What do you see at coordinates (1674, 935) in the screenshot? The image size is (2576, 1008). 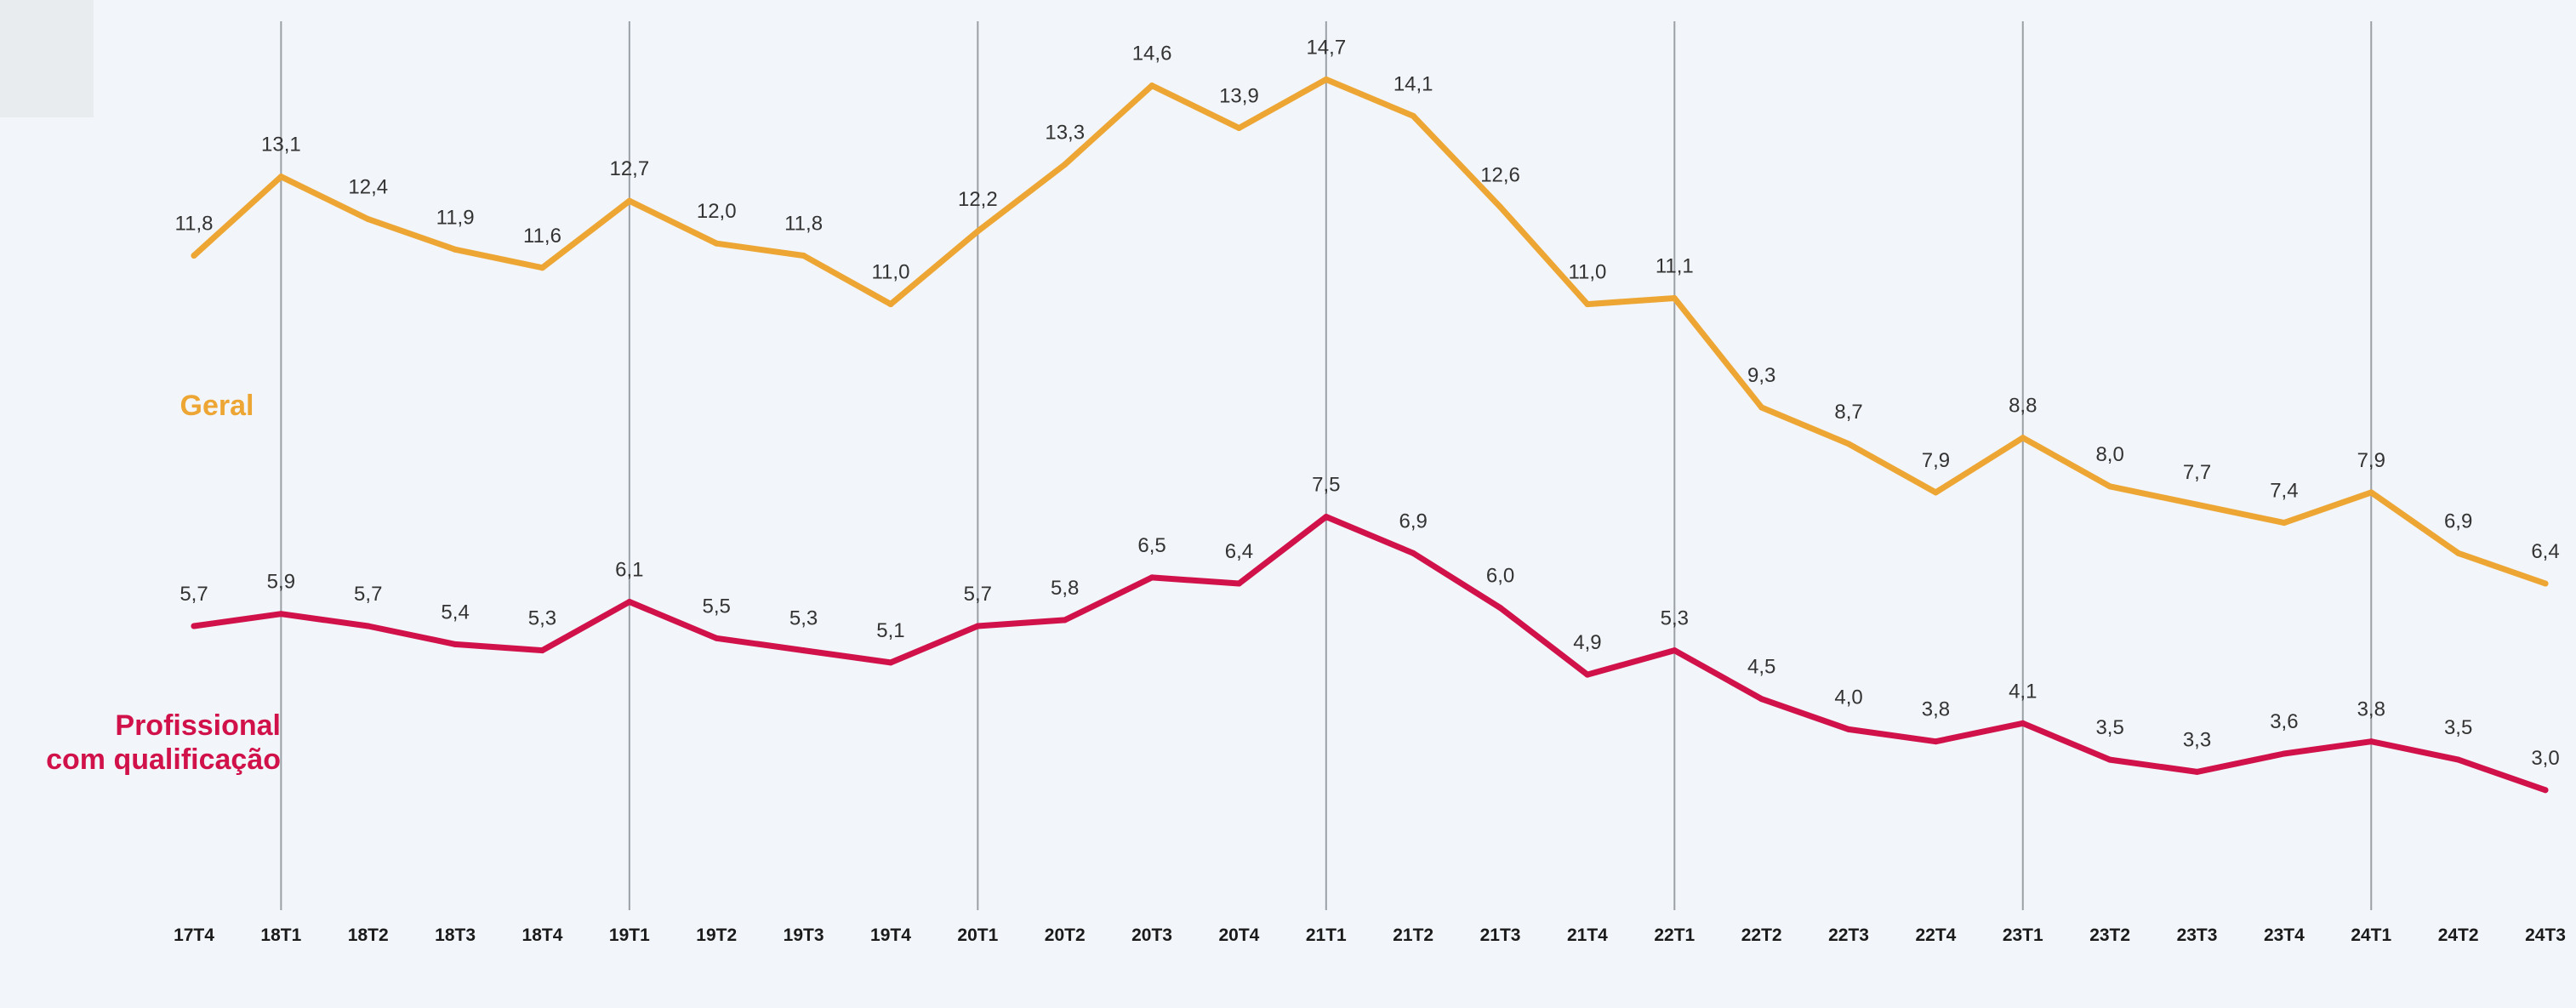 I see `x-tick-label: 22T1` at bounding box center [1674, 935].